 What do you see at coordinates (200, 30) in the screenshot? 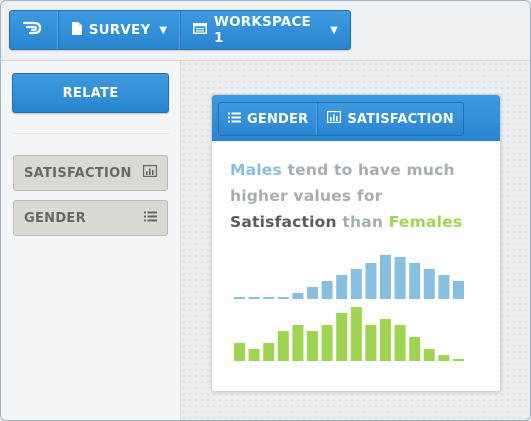
I see `window-icon` at bounding box center [200, 30].